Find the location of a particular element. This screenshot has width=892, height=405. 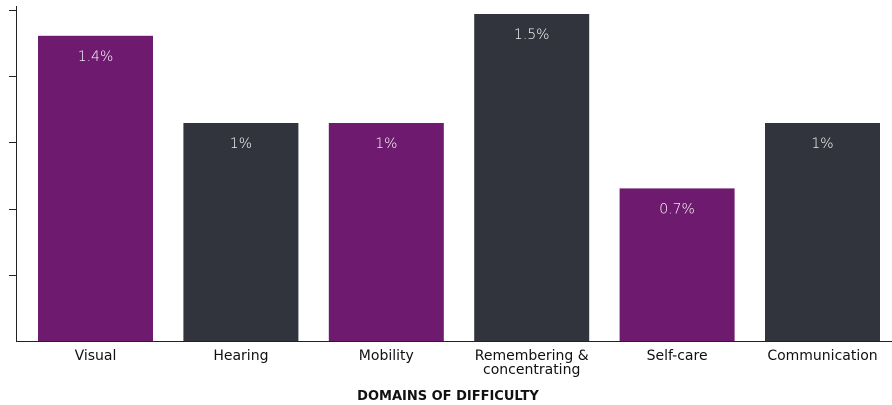

category-label: Hearing is located at coordinates (240, 356).